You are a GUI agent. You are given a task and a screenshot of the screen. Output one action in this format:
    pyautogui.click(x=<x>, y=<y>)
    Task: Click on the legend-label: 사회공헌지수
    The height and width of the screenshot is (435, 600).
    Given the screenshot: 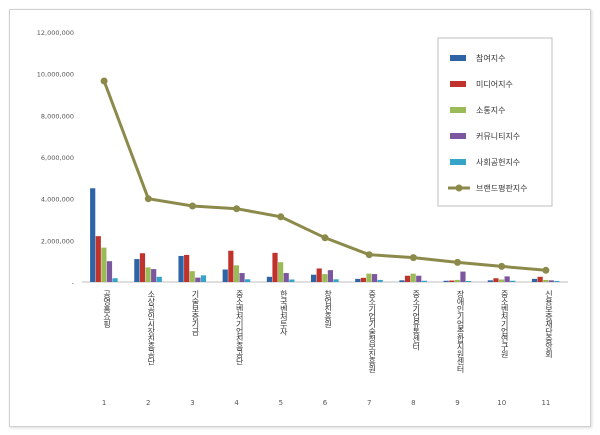 What is the action you would take?
    pyautogui.click(x=498, y=162)
    